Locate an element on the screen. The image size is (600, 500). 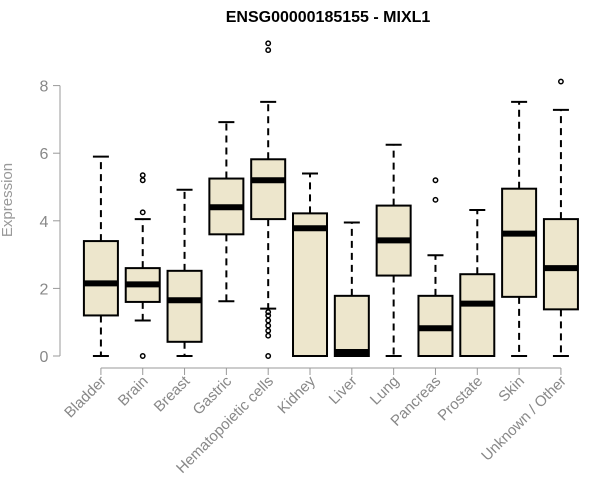
box-group-breast is located at coordinates (184, 272).